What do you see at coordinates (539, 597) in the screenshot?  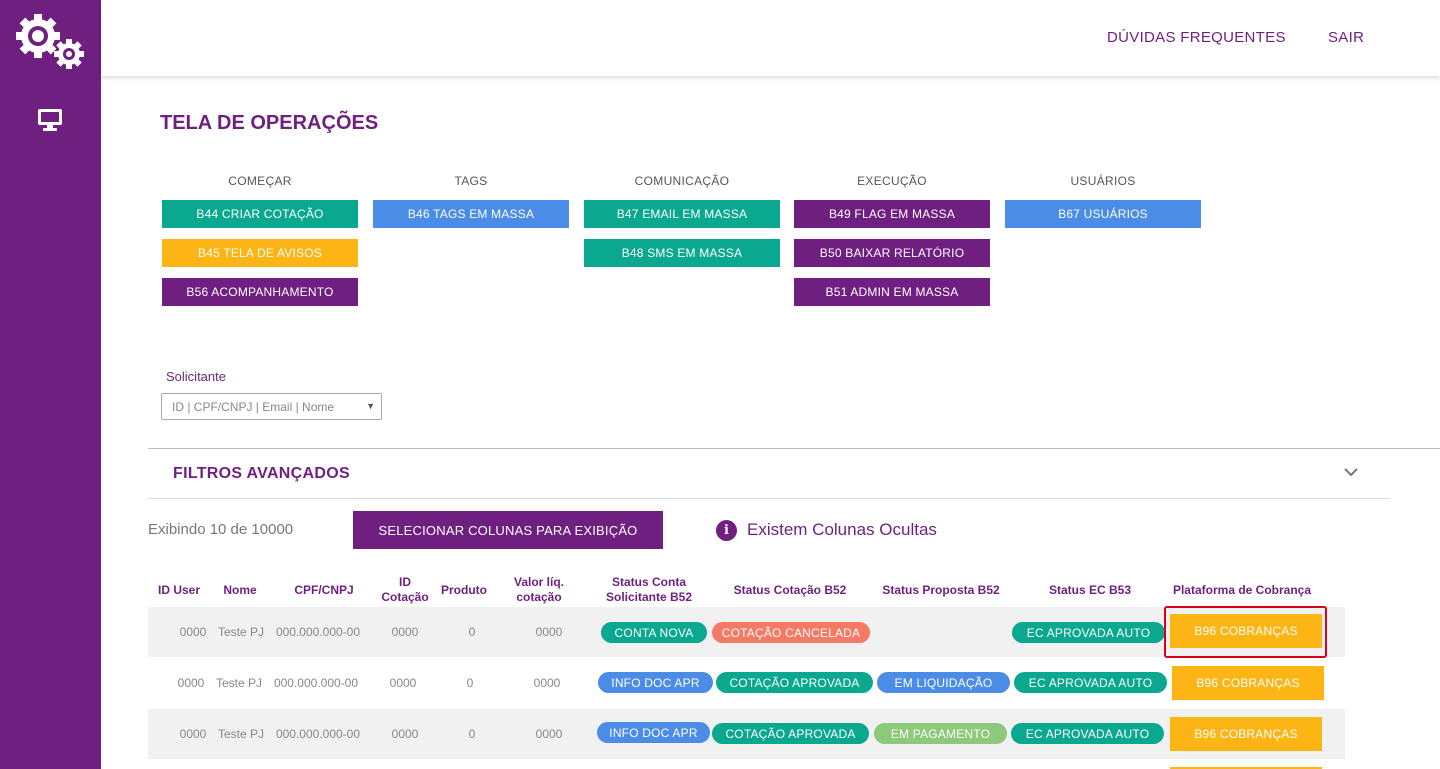 I see `header-valor-line2: cotação` at bounding box center [539, 597].